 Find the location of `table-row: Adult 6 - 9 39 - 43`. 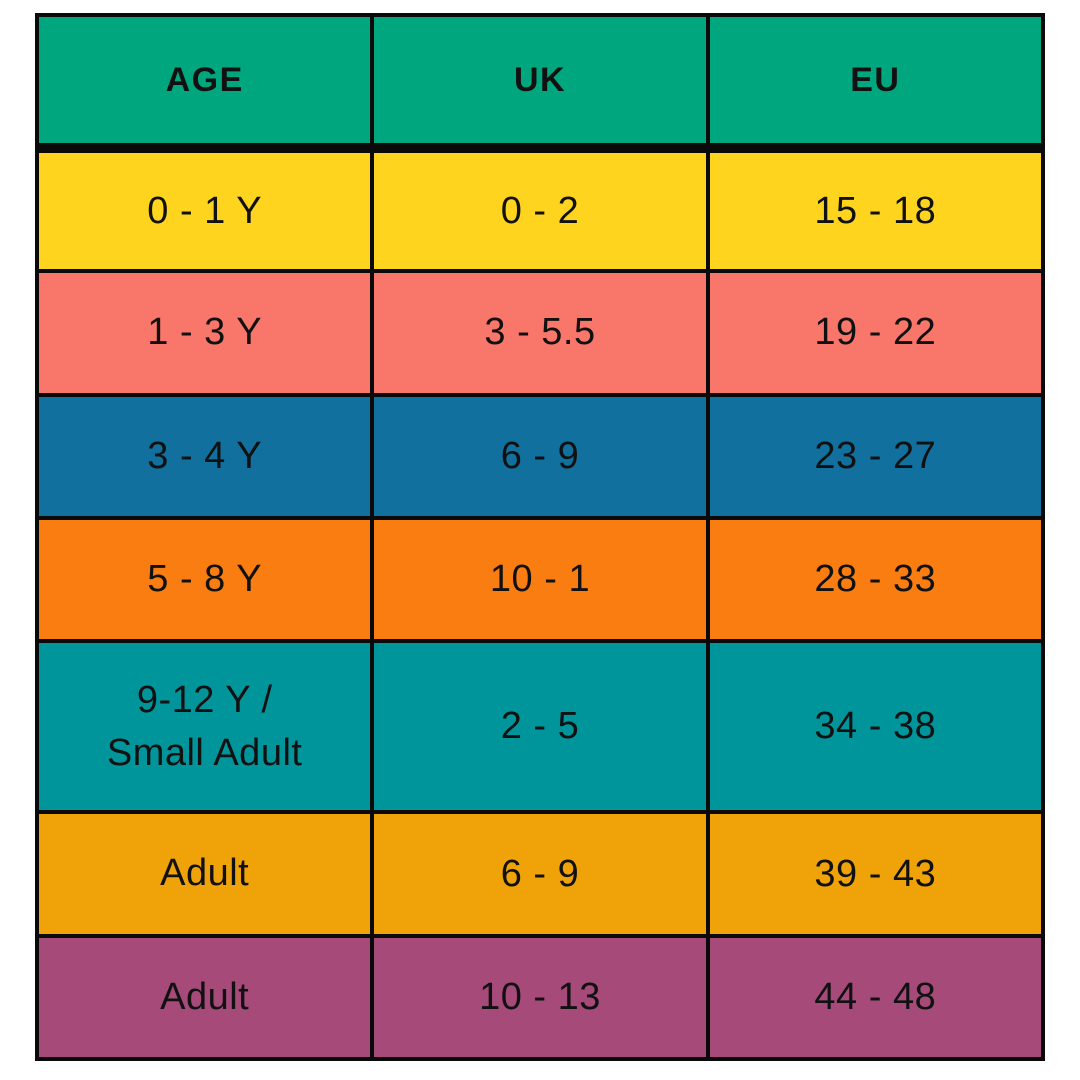

table-row: Adult 6 - 9 39 - 43 is located at coordinates (540, 874).